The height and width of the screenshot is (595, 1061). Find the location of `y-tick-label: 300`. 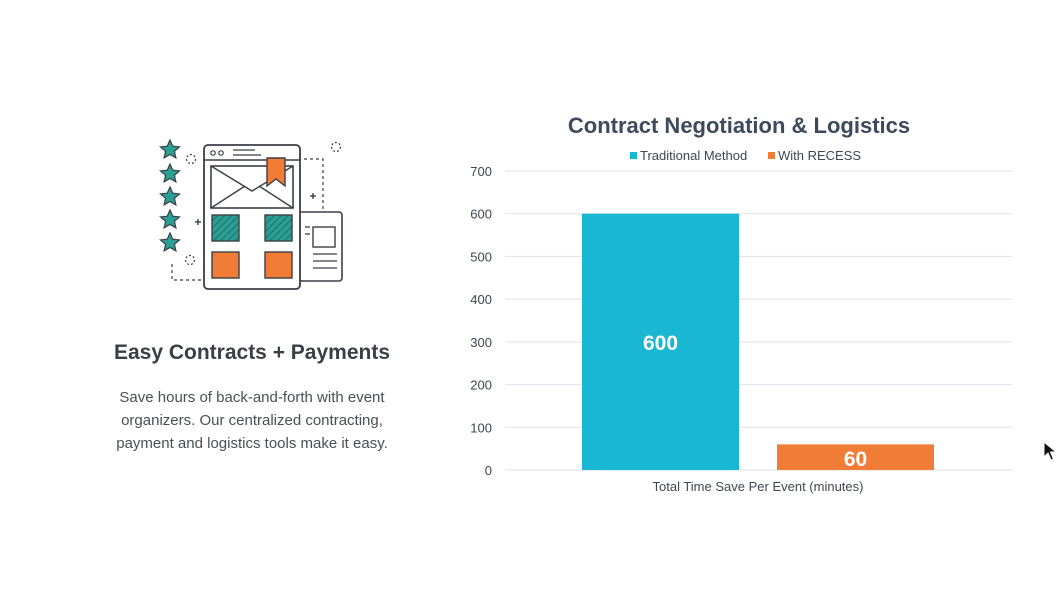

y-tick-label: 300 is located at coordinates (481, 342).